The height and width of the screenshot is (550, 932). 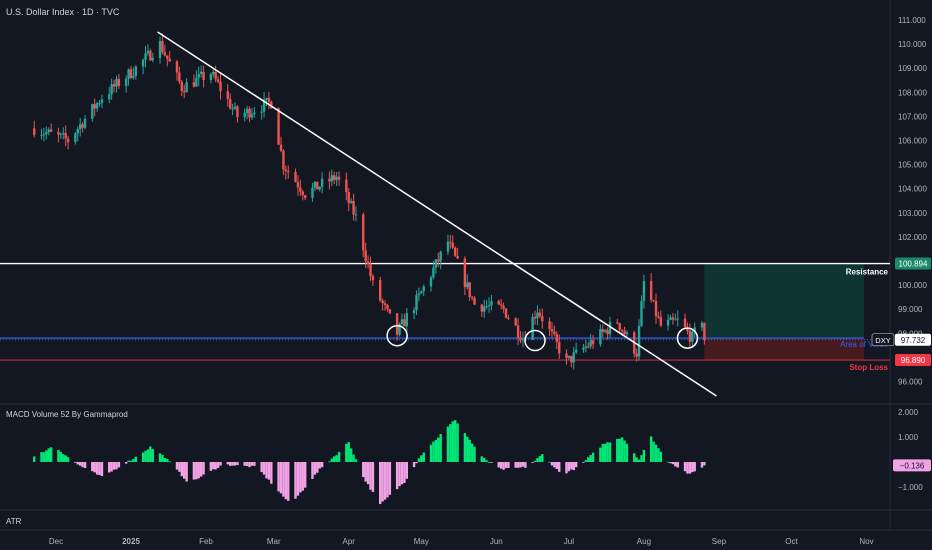 What do you see at coordinates (867, 272) in the screenshot?
I see `resistance-label: Resistance` at bounding box center [867, 272].